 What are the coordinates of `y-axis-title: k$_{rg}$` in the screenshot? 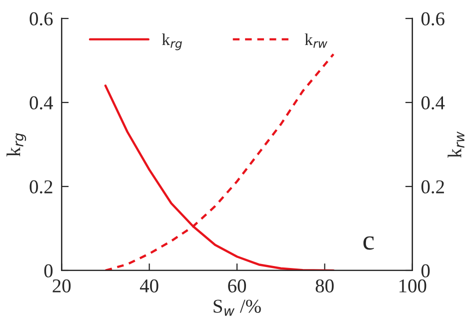 It's located at (16, 144).